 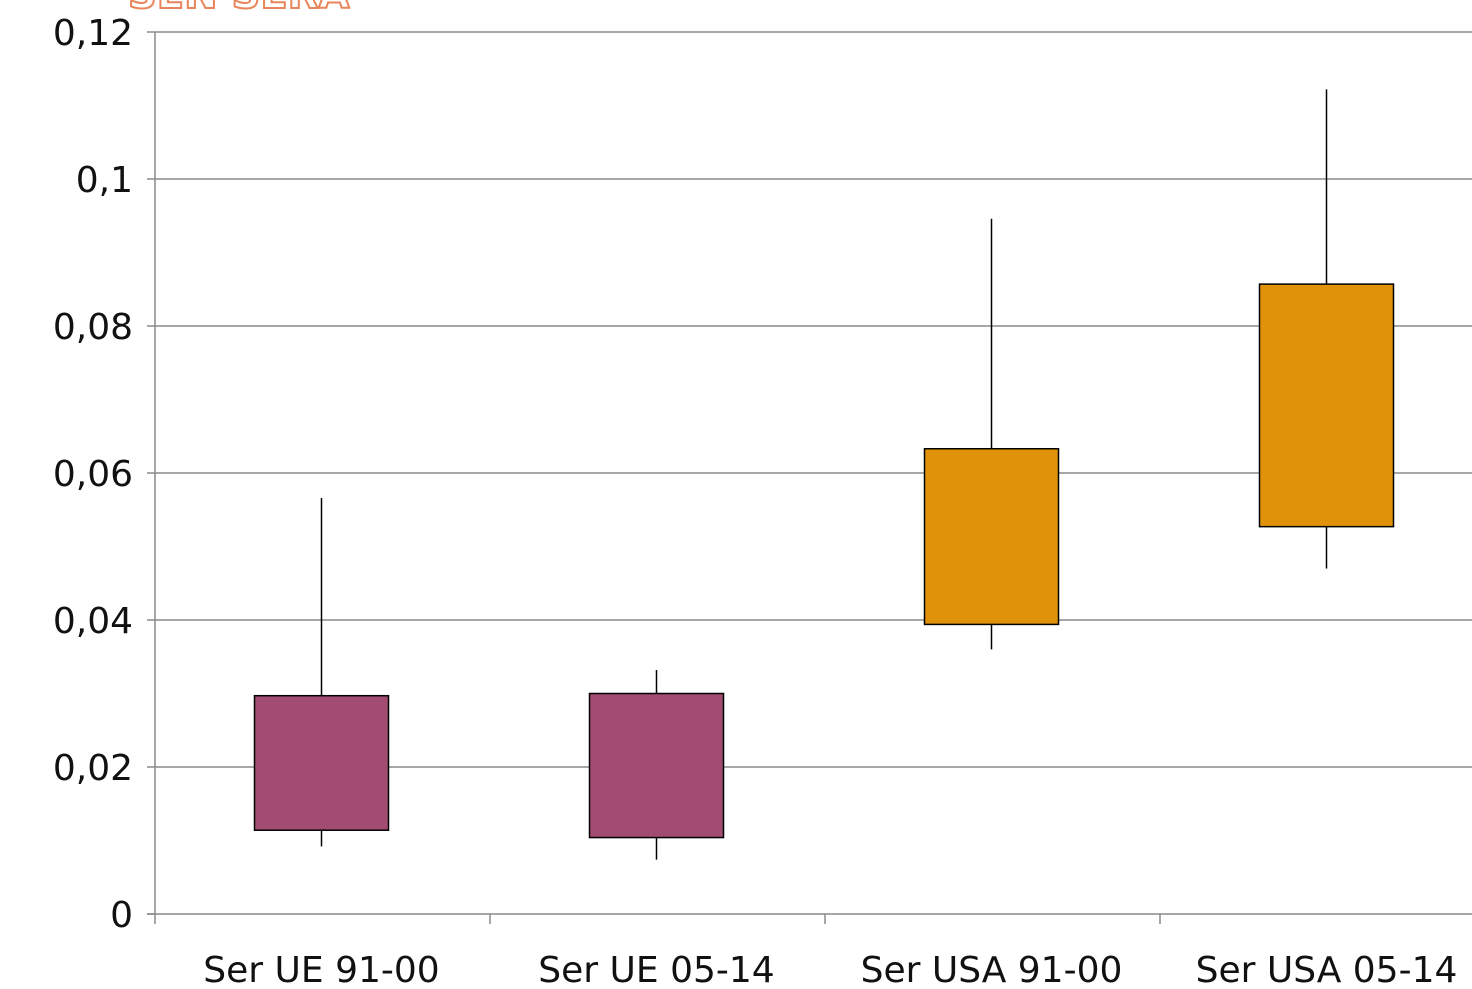 What do you see at coordinates (93, 768) in the screenshot?
I see `y-tick-label: 0,02` at bounding box center [93, 768].